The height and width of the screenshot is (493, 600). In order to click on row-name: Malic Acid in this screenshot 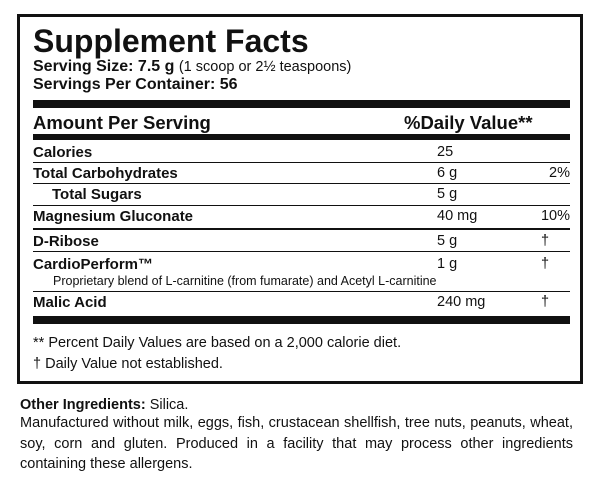, I will do `click(70, 302)`.